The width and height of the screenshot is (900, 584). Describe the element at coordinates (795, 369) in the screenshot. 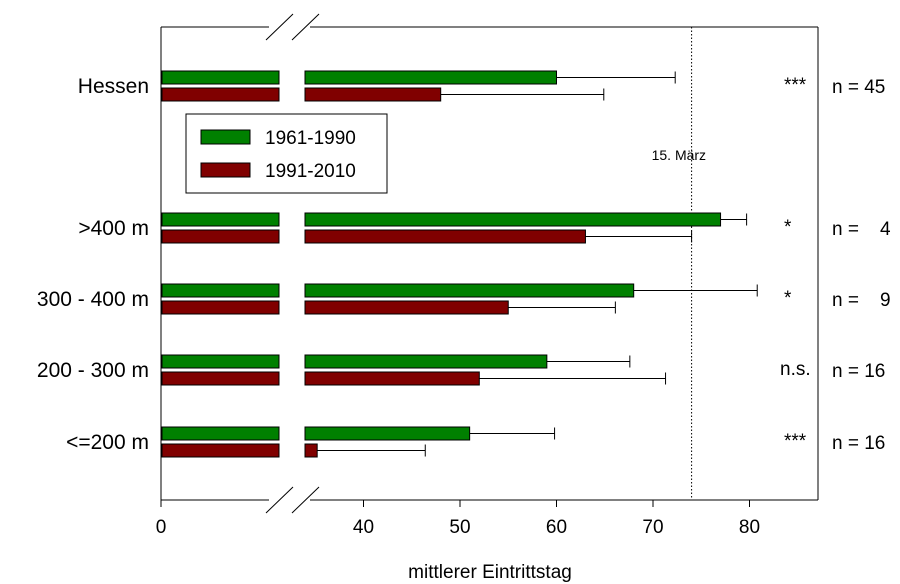

I see `significance-label-3: n.s.` at that location.